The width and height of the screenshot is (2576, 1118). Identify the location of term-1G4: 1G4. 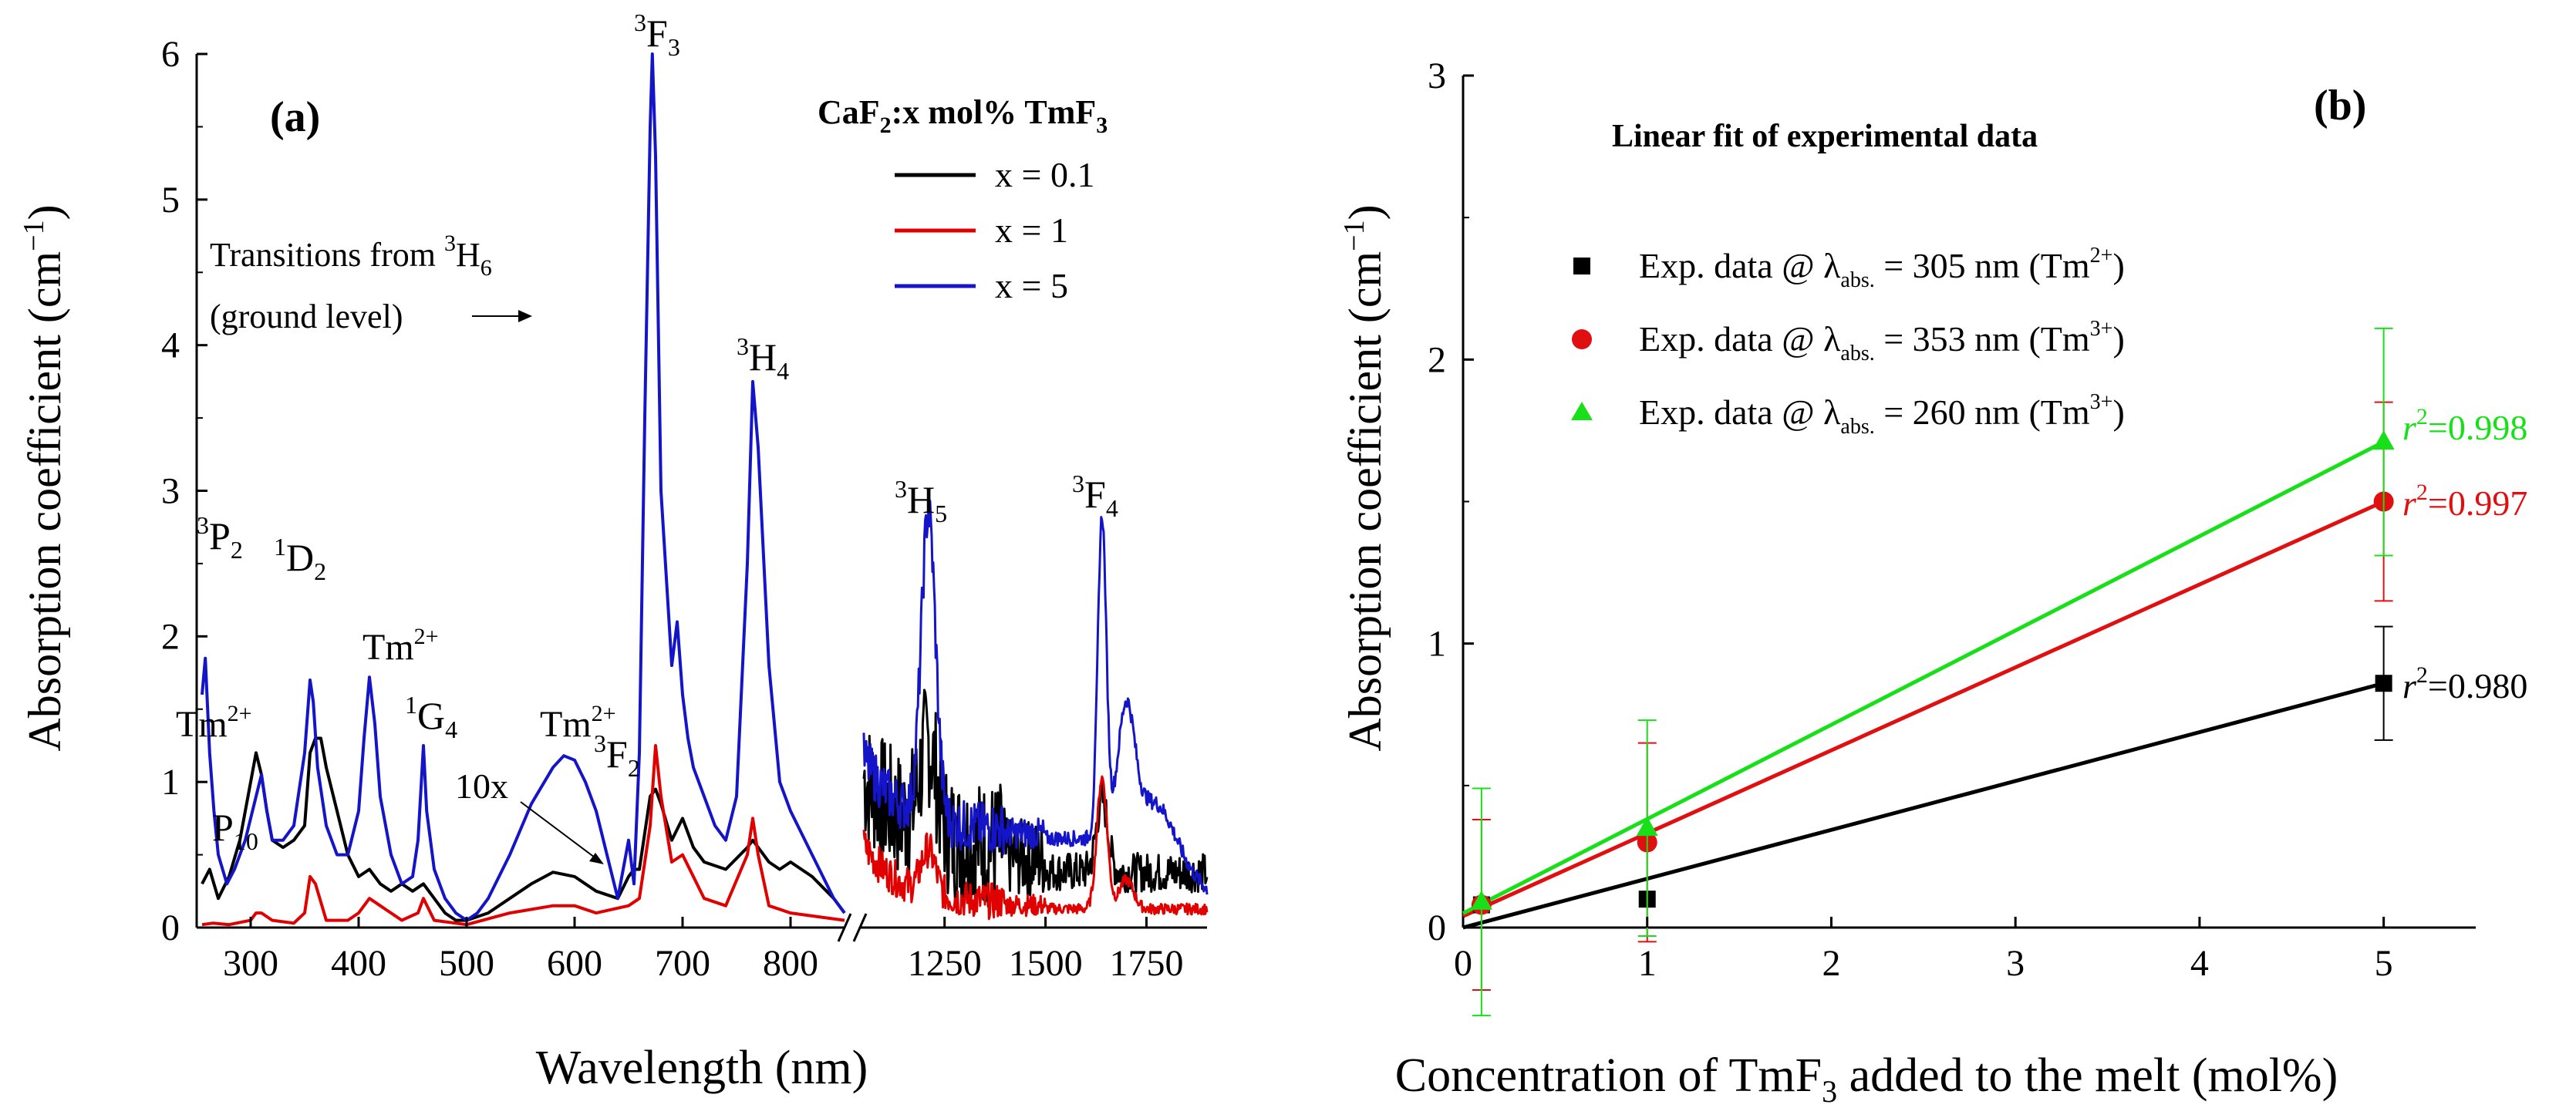
(431, 717).